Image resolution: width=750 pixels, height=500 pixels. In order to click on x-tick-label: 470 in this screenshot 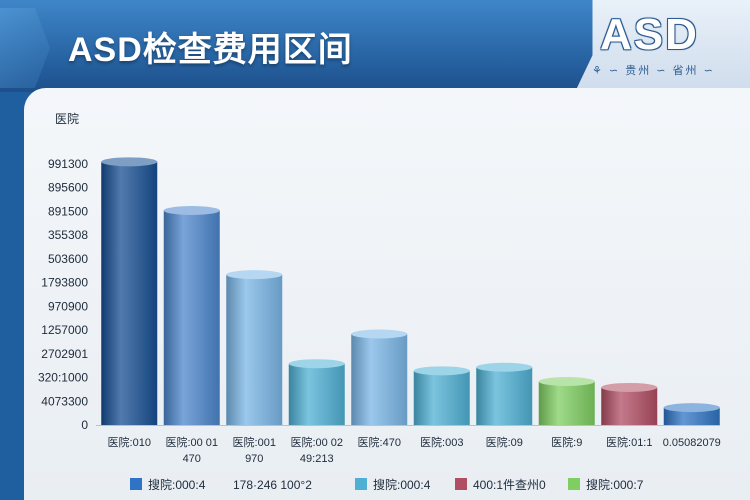, I will do `click(192, 459)`.